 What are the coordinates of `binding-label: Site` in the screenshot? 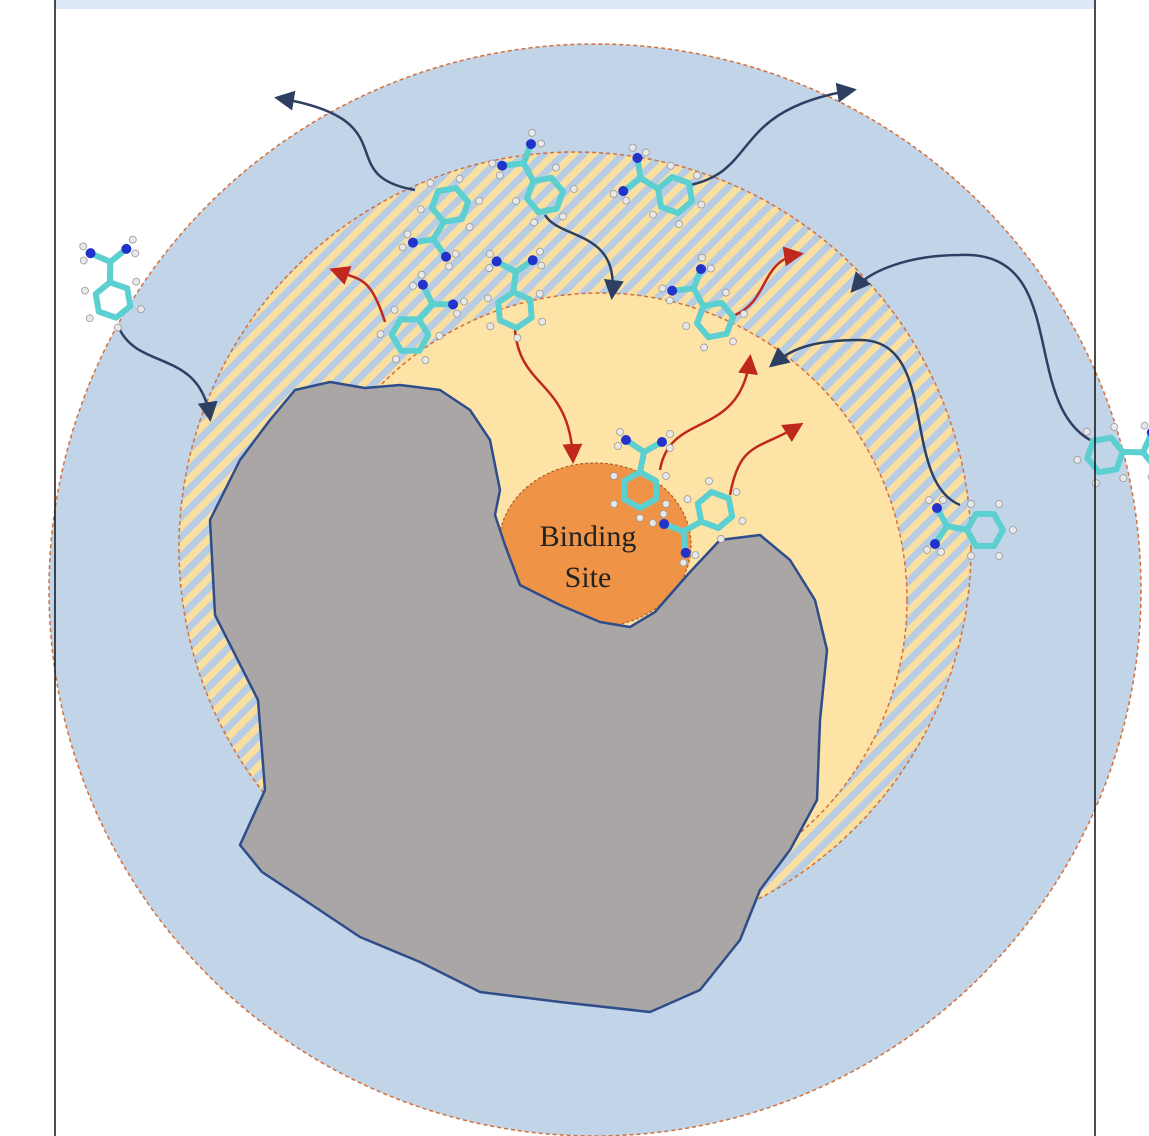 It's located at (588, 577).